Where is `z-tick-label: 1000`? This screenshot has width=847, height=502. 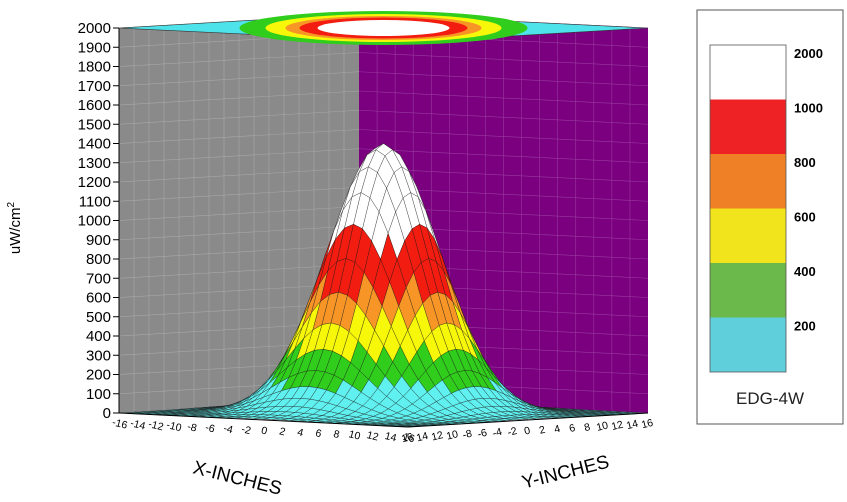
z-tick-label: 1000 is located at coordinates (94, 221).